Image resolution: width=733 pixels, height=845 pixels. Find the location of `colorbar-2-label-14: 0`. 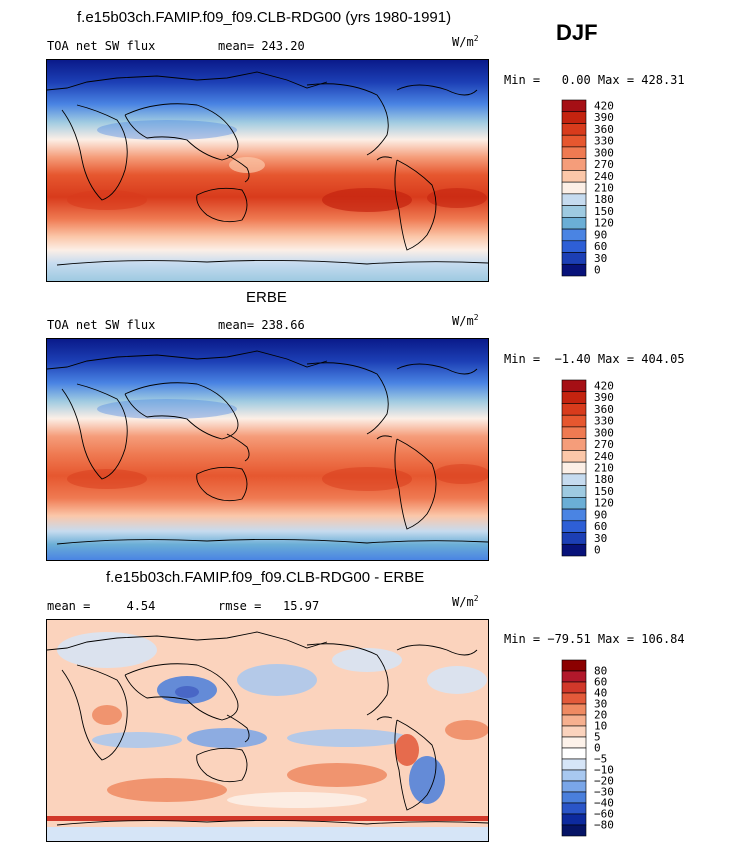

colorbar-2-label-14: 0 is located at coordinates (597, 550).